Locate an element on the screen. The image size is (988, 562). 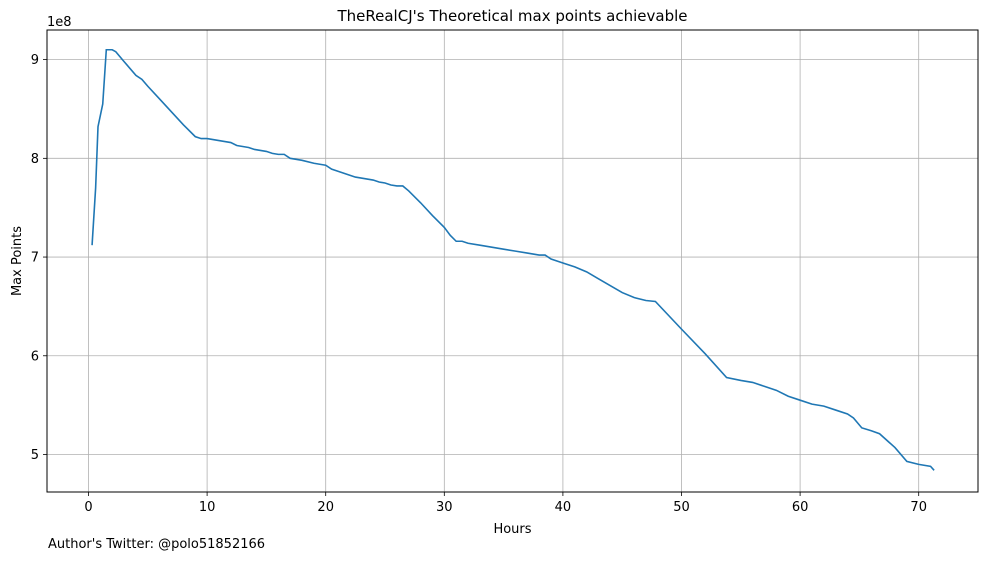
x-tick-label: 10 is located at coordinates (207, 507).